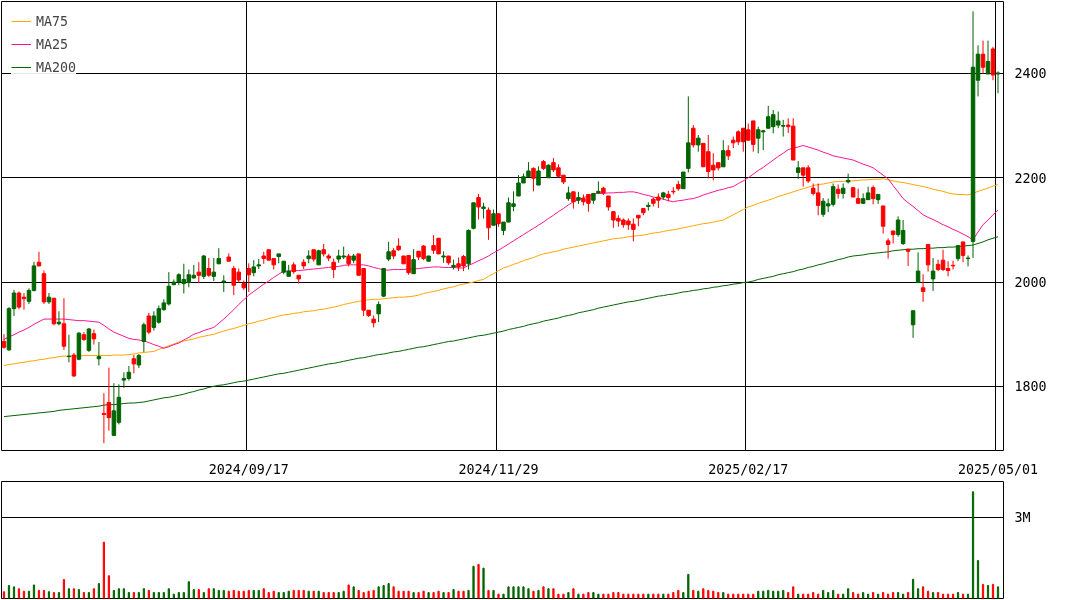 This screenshot has height=600, width=1065. I want to click on x-tick-label: 2024/09/17, so click(248, 469).